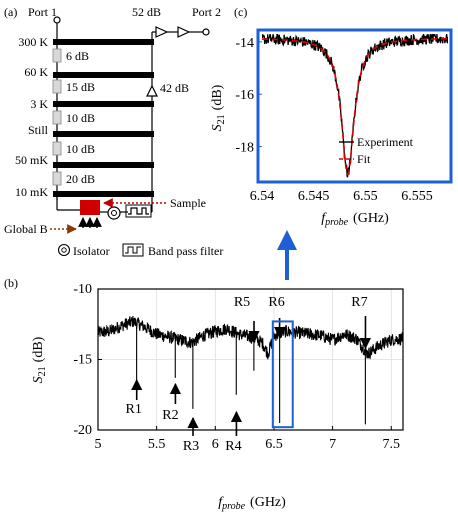 This screenshot has width=458, height=516. I want to click on stage-plate-60k, so click(103, 75).